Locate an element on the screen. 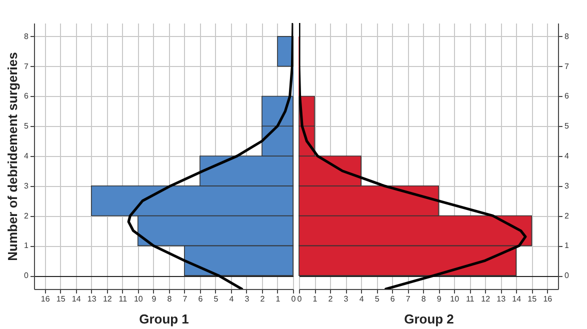 The width and height of the screenshot is (587, 329). x-axis-title: Group 2 is located at coordinates (429, 319).